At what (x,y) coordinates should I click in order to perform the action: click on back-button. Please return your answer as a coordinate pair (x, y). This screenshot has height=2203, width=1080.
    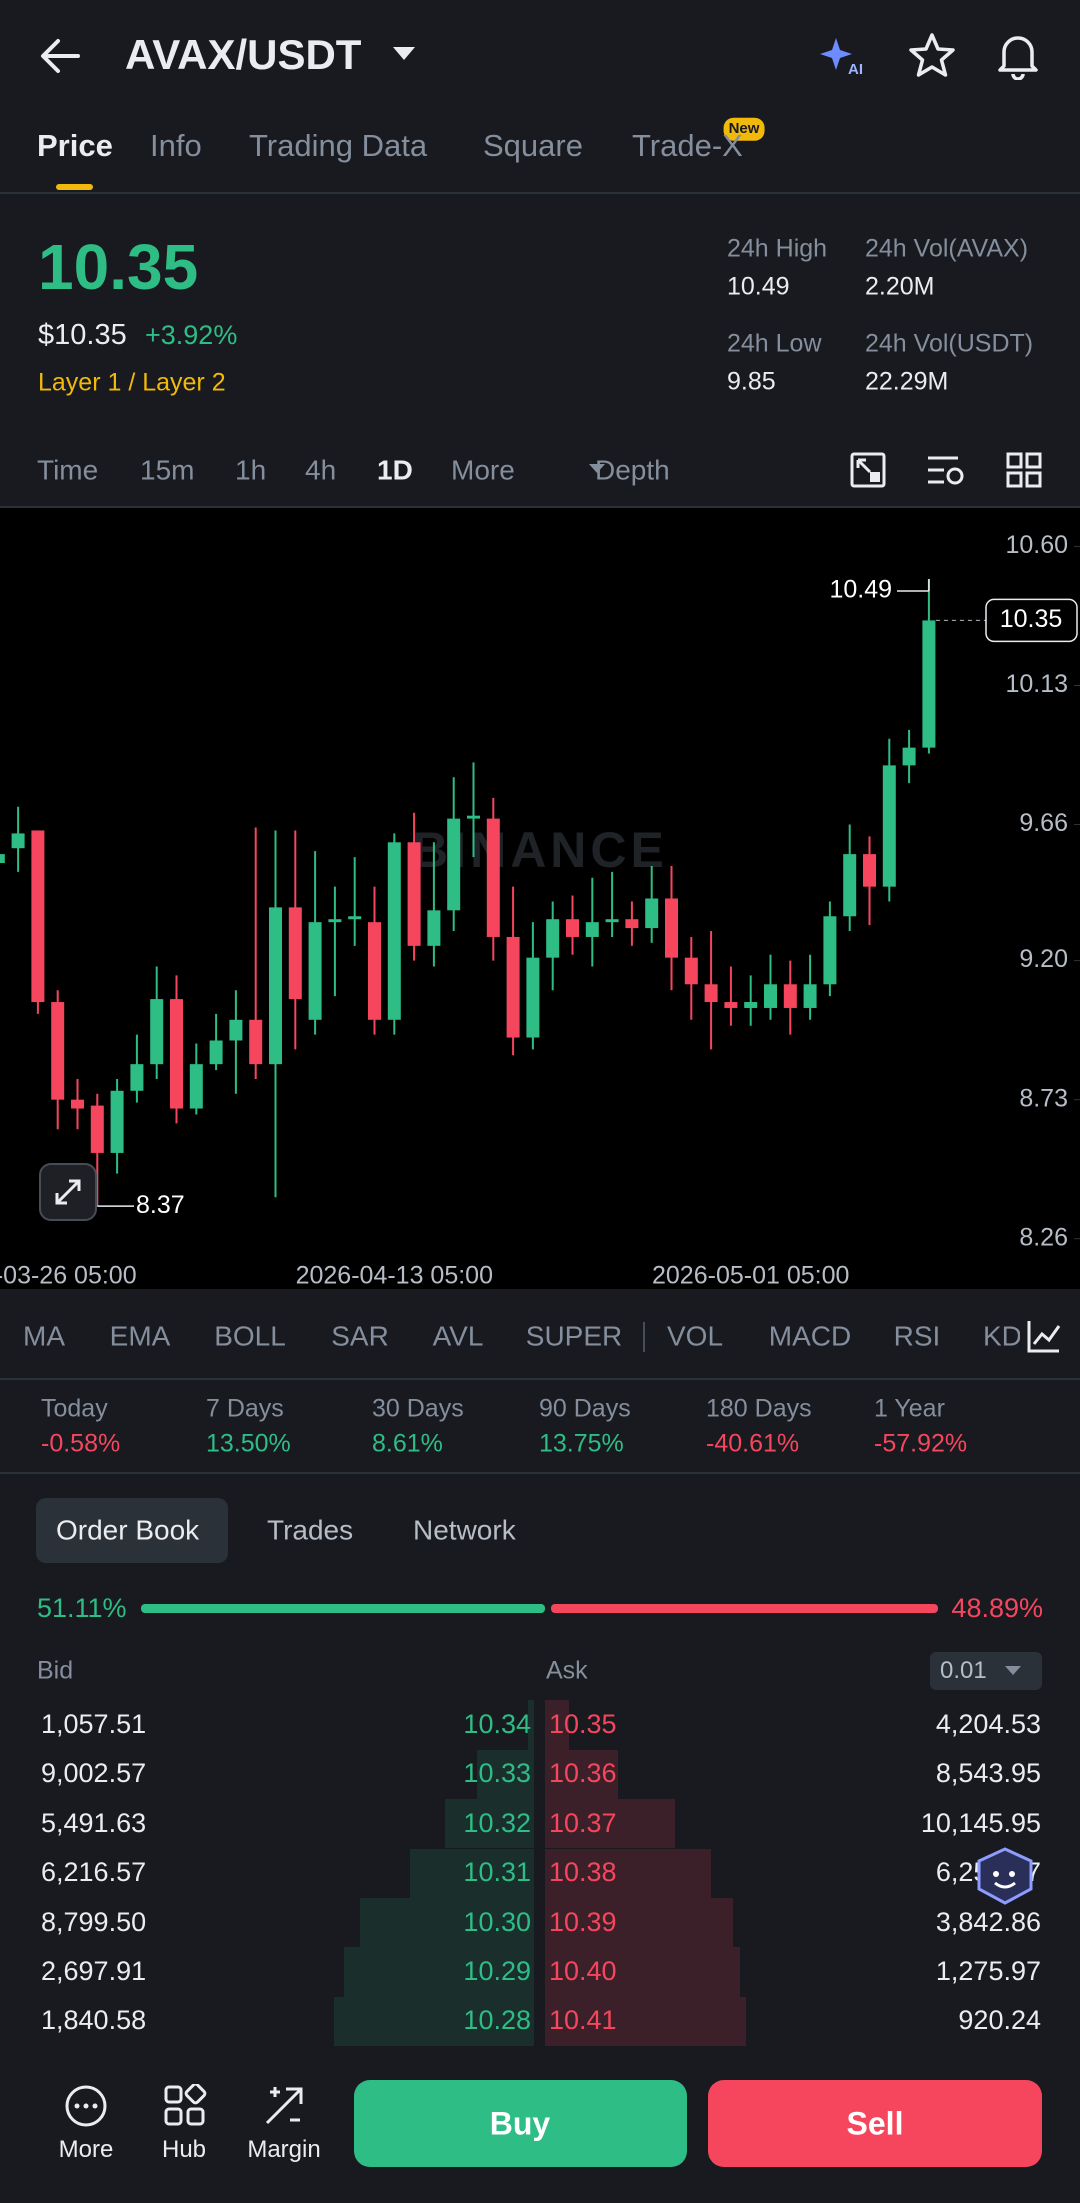
    Looking at the image, I should click on (61, 56).